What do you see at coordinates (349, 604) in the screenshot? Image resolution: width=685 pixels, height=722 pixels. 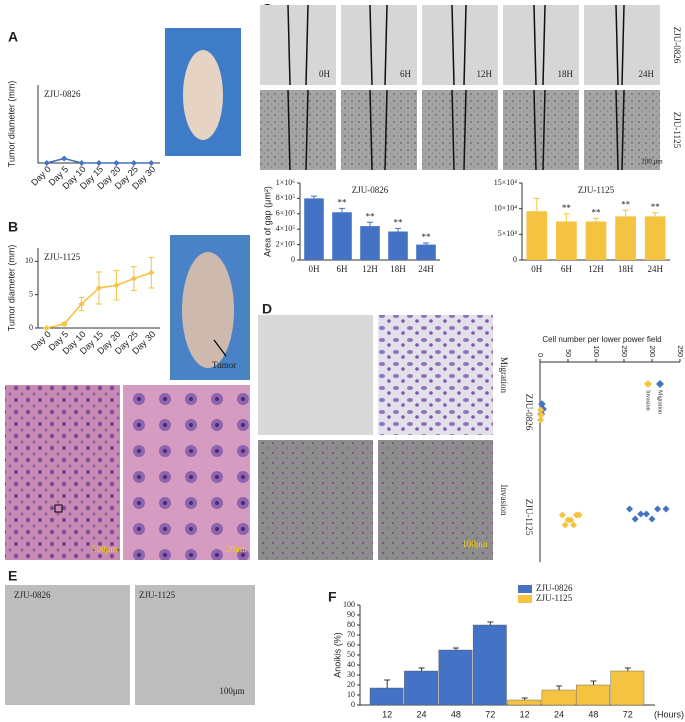 I see `y-tick-label: 100` at bounding box center [349, 604].